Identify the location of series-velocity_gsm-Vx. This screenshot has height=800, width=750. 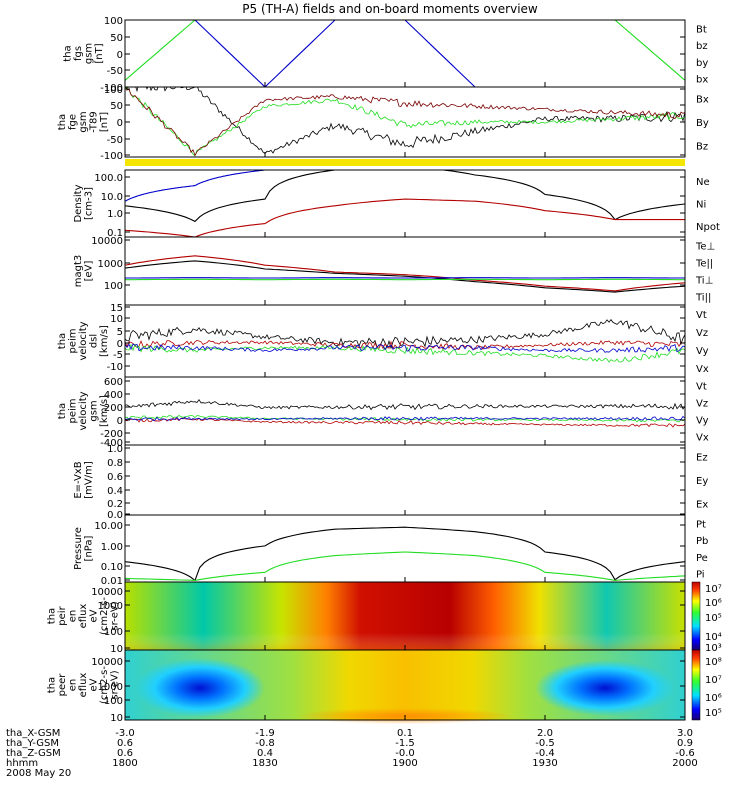
(405, 418).